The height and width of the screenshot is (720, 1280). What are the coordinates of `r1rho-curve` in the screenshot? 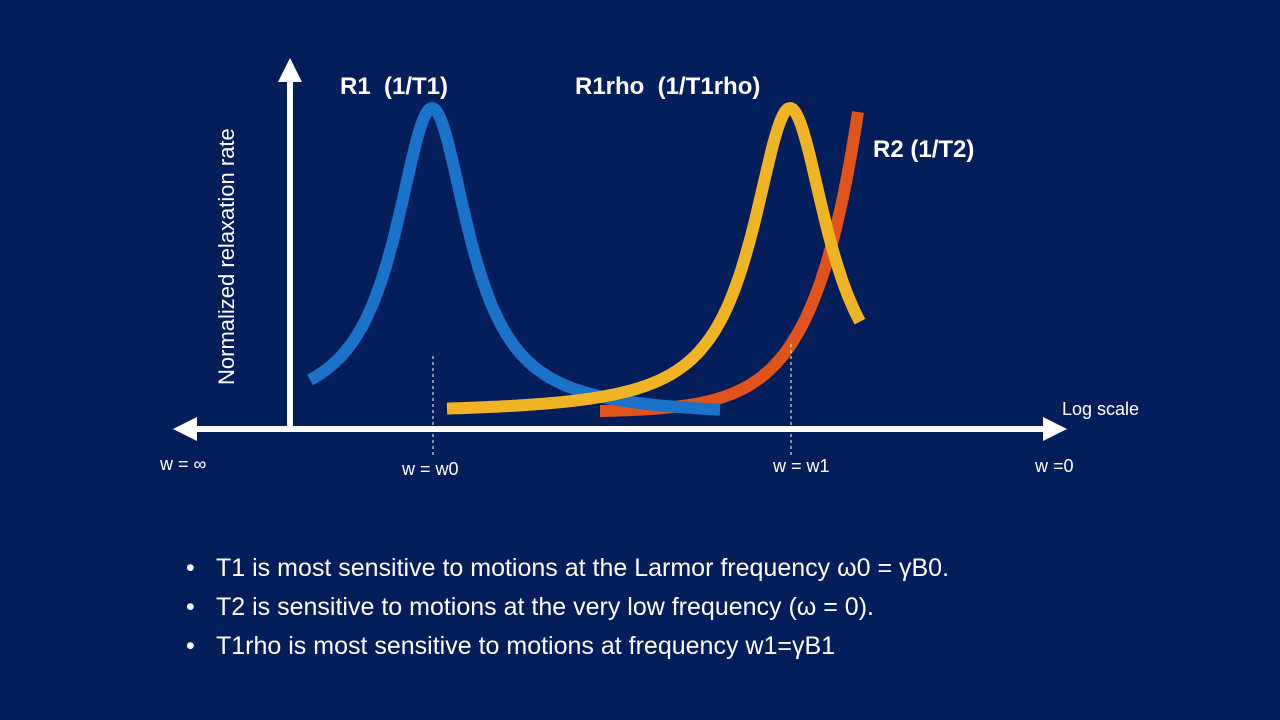 It's located at (654, 258).